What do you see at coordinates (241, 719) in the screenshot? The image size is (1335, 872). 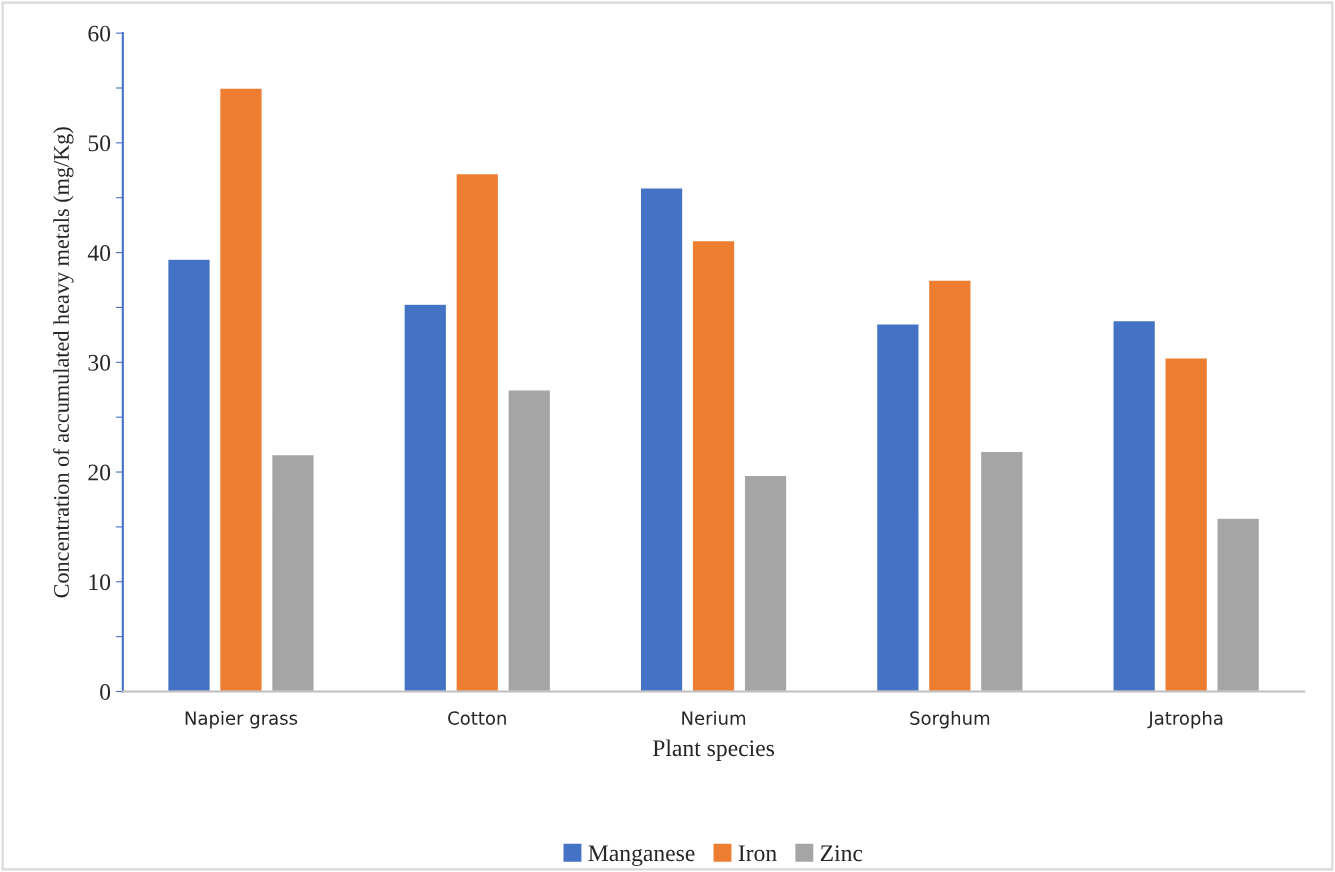 I see `x-tick-label: Napier grass` at bounding box center [241, 719].